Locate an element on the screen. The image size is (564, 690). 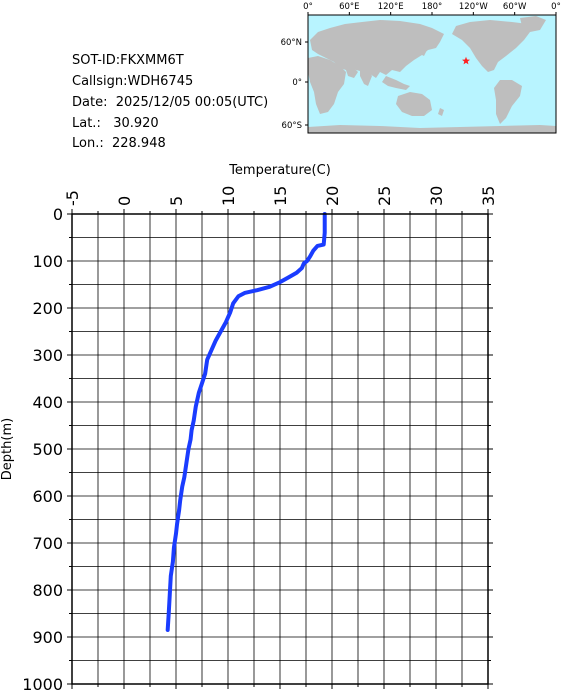
x-tick-labels: -5 0 5 10 15 20 25 30 35 is located at coordinates (280, 196).